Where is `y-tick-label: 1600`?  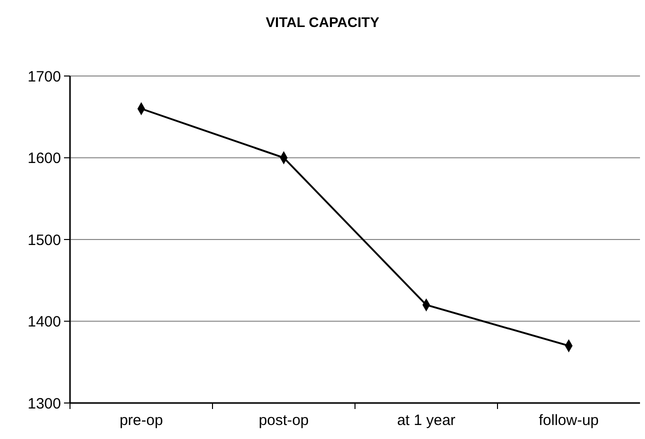 y-tick-label: 1600 is located at coordinates (44, 158).